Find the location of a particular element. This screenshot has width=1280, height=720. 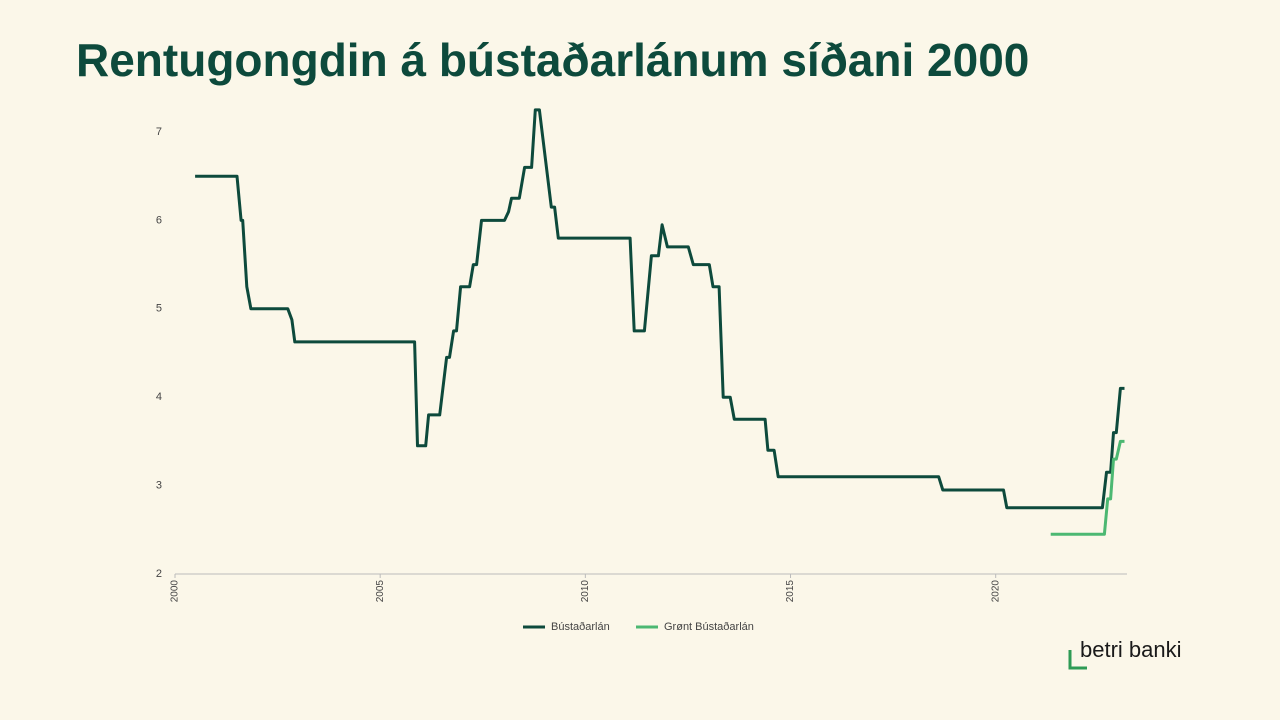

legend-label: Grønt Bústaðarlán is located at coordinates (709, 627).